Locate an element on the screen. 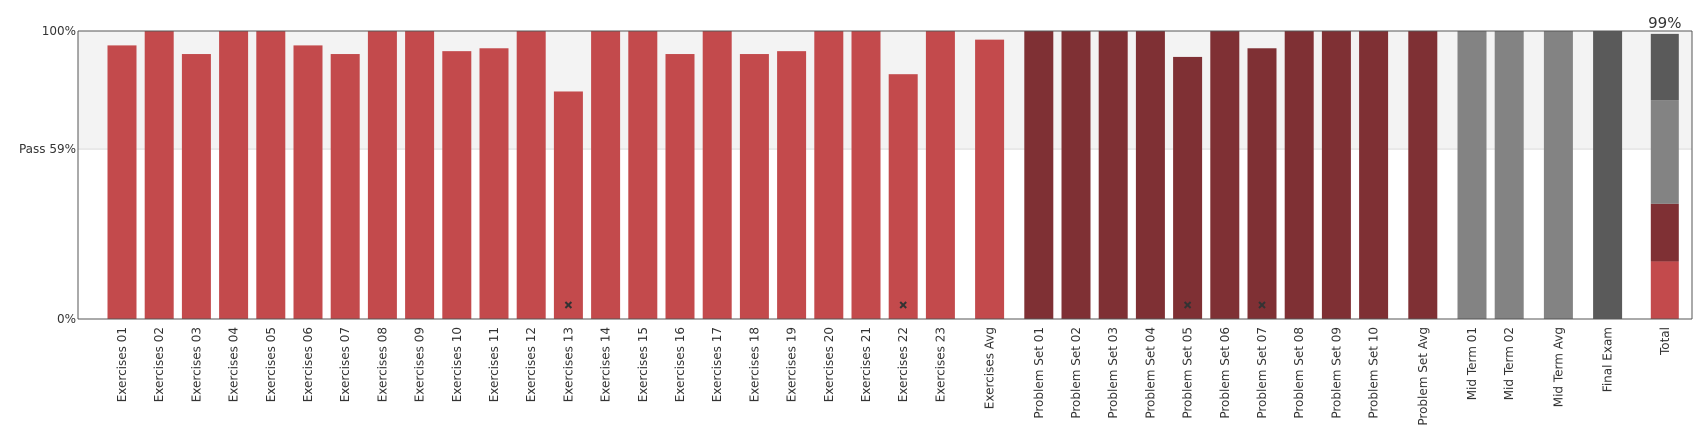 This screenshot has width=1699, height=437. category-label-22: Exercises 22 is located at coordinates (903, 364).